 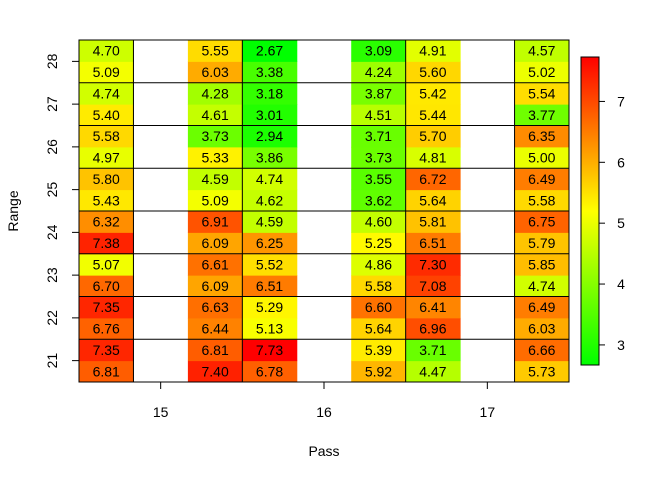 What do you see at coordinates (214, 329) in the screenshot?
I see `cell-value-label: 6.44` at bounding box center [214, 329].